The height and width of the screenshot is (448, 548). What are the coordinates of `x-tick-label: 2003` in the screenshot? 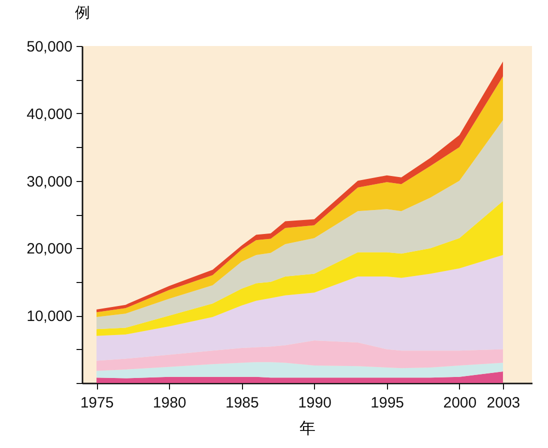 It's located at (503, 403).